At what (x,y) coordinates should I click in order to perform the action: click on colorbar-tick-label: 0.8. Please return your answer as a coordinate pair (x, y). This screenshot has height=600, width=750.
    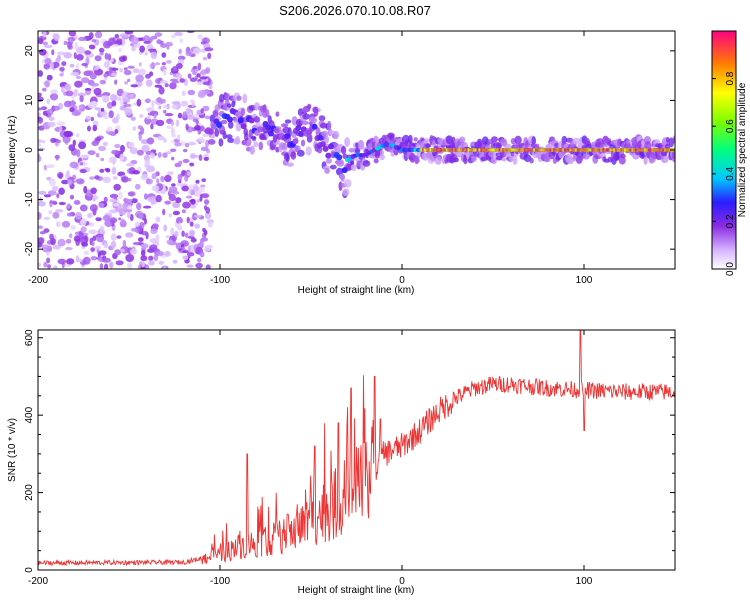
    Looking at the image, I should click on (730, 78).